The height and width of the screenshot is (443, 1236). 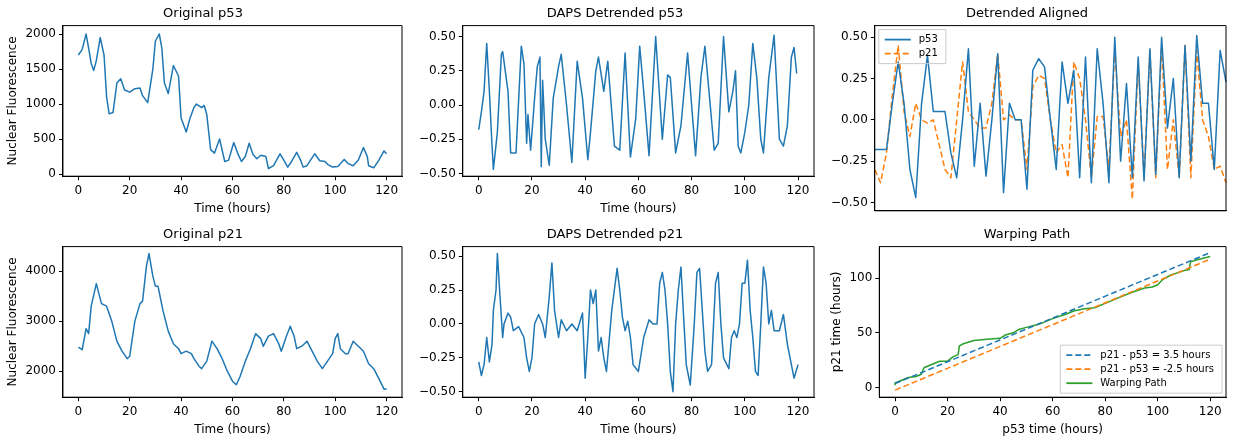 What do you see at coordinates (1053, 428) in the screenshot?
I see `x-axis-title: p53 time (hours)` at bounding box center [1053, 428].